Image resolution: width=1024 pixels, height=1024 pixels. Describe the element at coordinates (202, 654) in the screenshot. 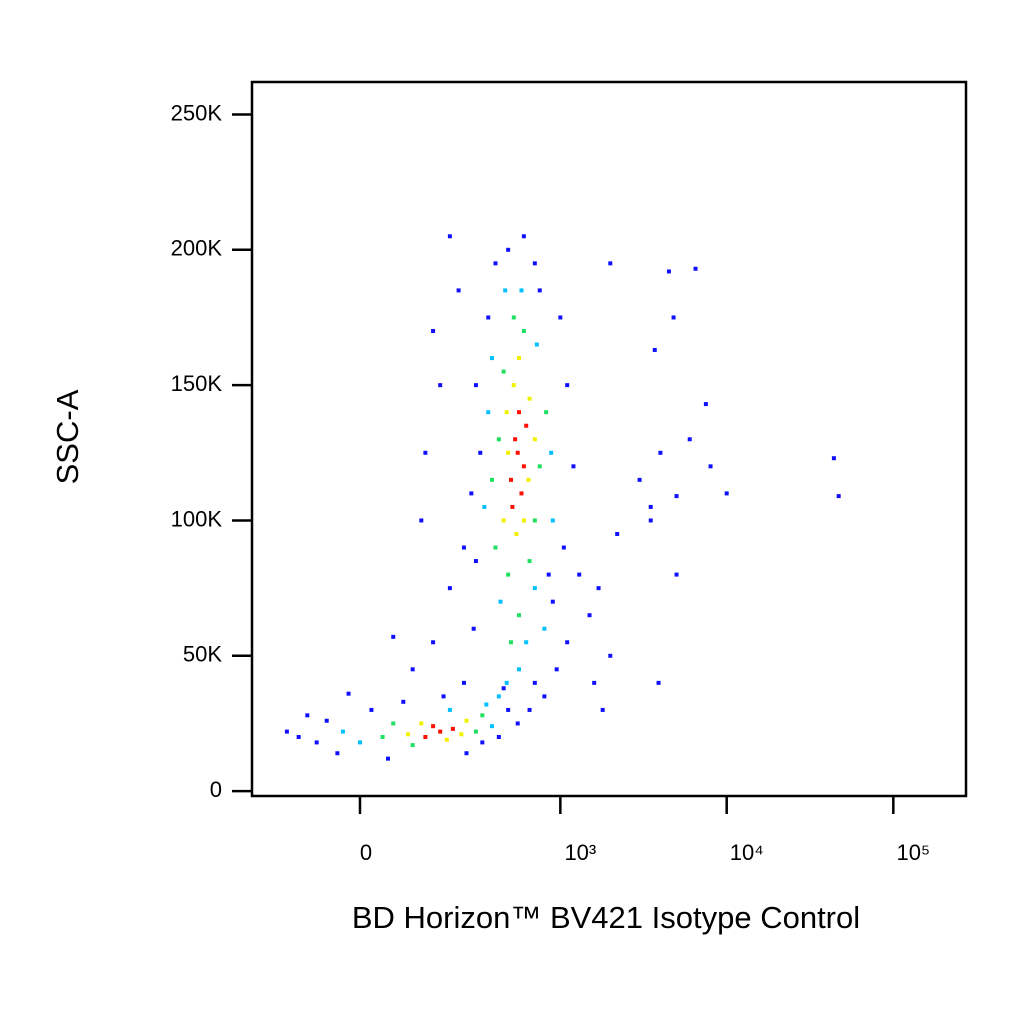

I see `y-tick-label: 50K` at that location.